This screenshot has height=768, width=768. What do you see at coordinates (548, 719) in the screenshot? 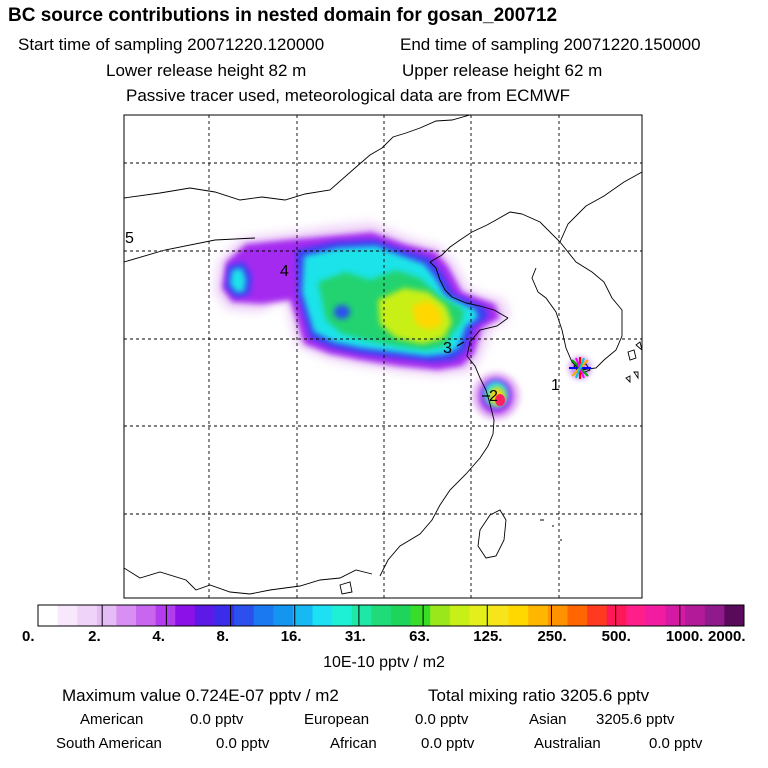
I see `asian-label: Asian` at bounding box center [548, 719].